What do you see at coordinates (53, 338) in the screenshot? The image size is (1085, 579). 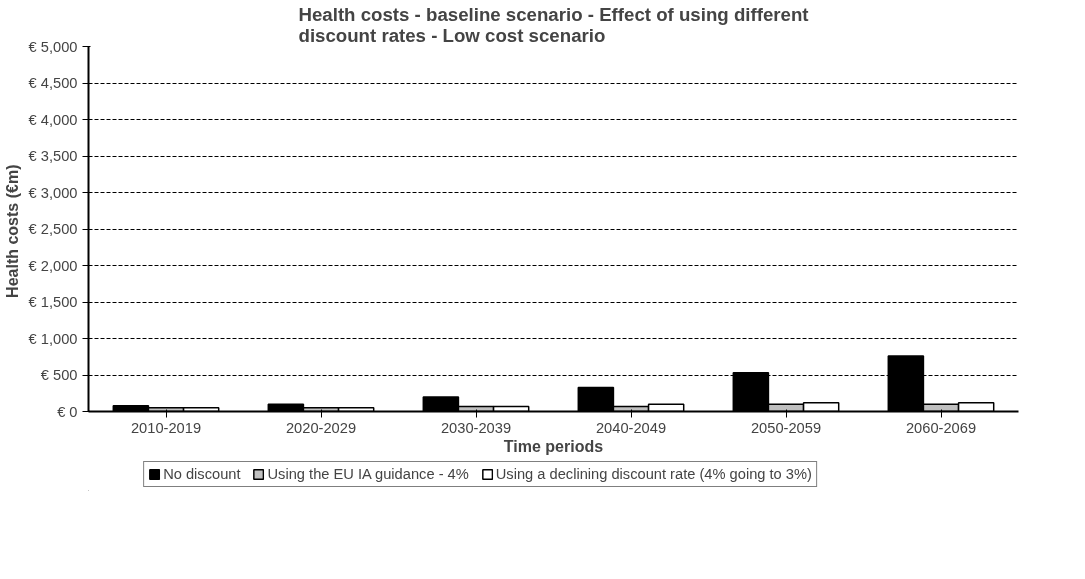 I see `y-tick-label: € 1,000` at bounding box center [53, 338].